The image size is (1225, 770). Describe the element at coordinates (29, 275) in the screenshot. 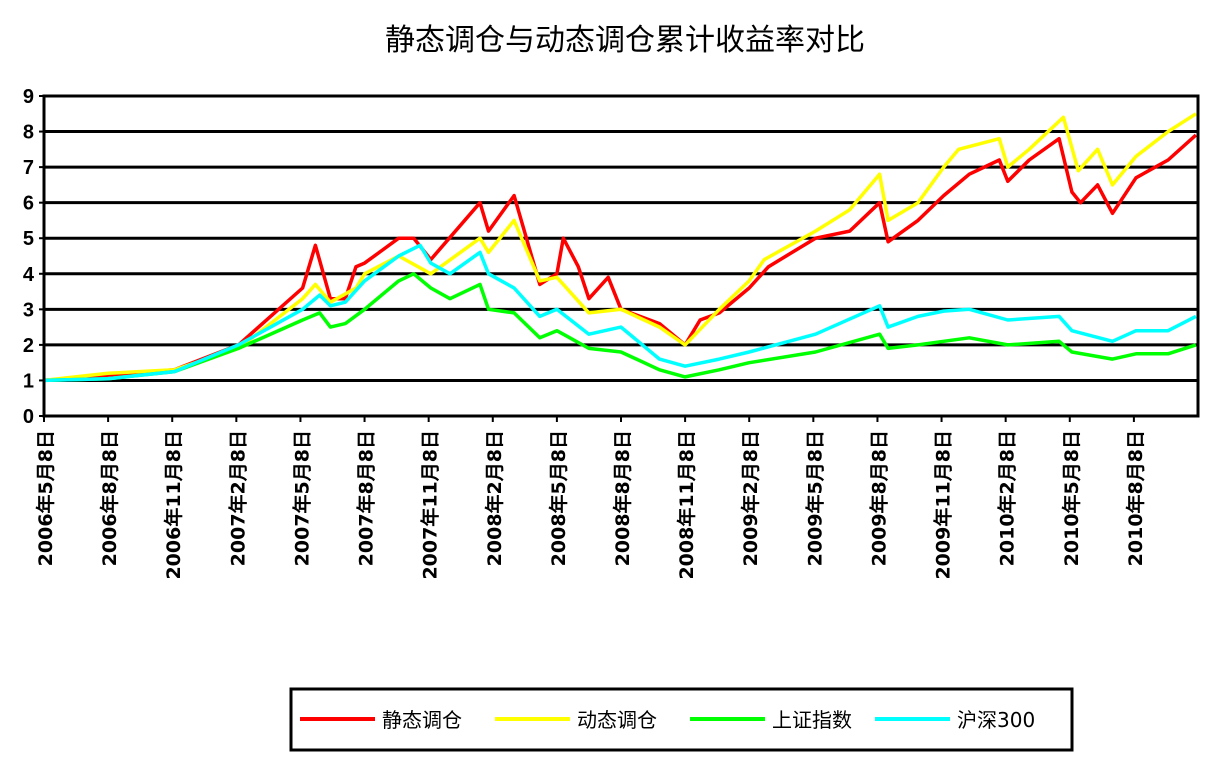

I see `y-tick-label: 4` at that location.